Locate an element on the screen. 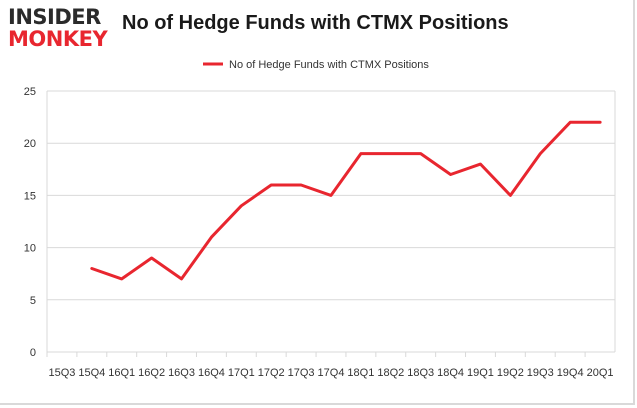 This screenshot has height=408, width=637. x-tick-label: 17Q2 is located at coordinates (271, 373).